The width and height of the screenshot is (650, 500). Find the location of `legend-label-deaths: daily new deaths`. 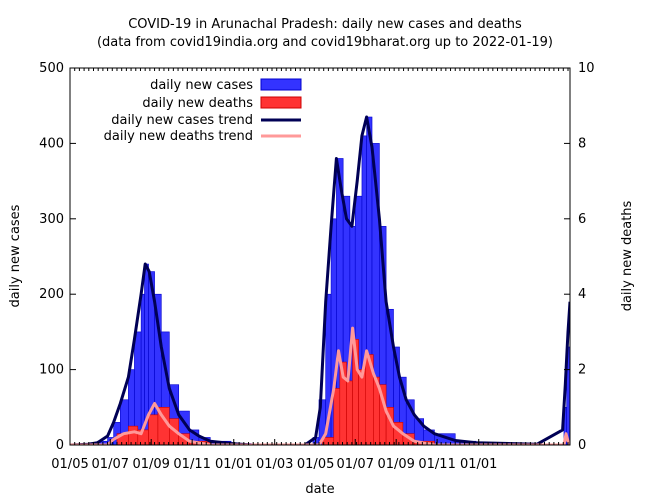

legend-label-deaths: daily new deaths is located at coordinates (197, 103).